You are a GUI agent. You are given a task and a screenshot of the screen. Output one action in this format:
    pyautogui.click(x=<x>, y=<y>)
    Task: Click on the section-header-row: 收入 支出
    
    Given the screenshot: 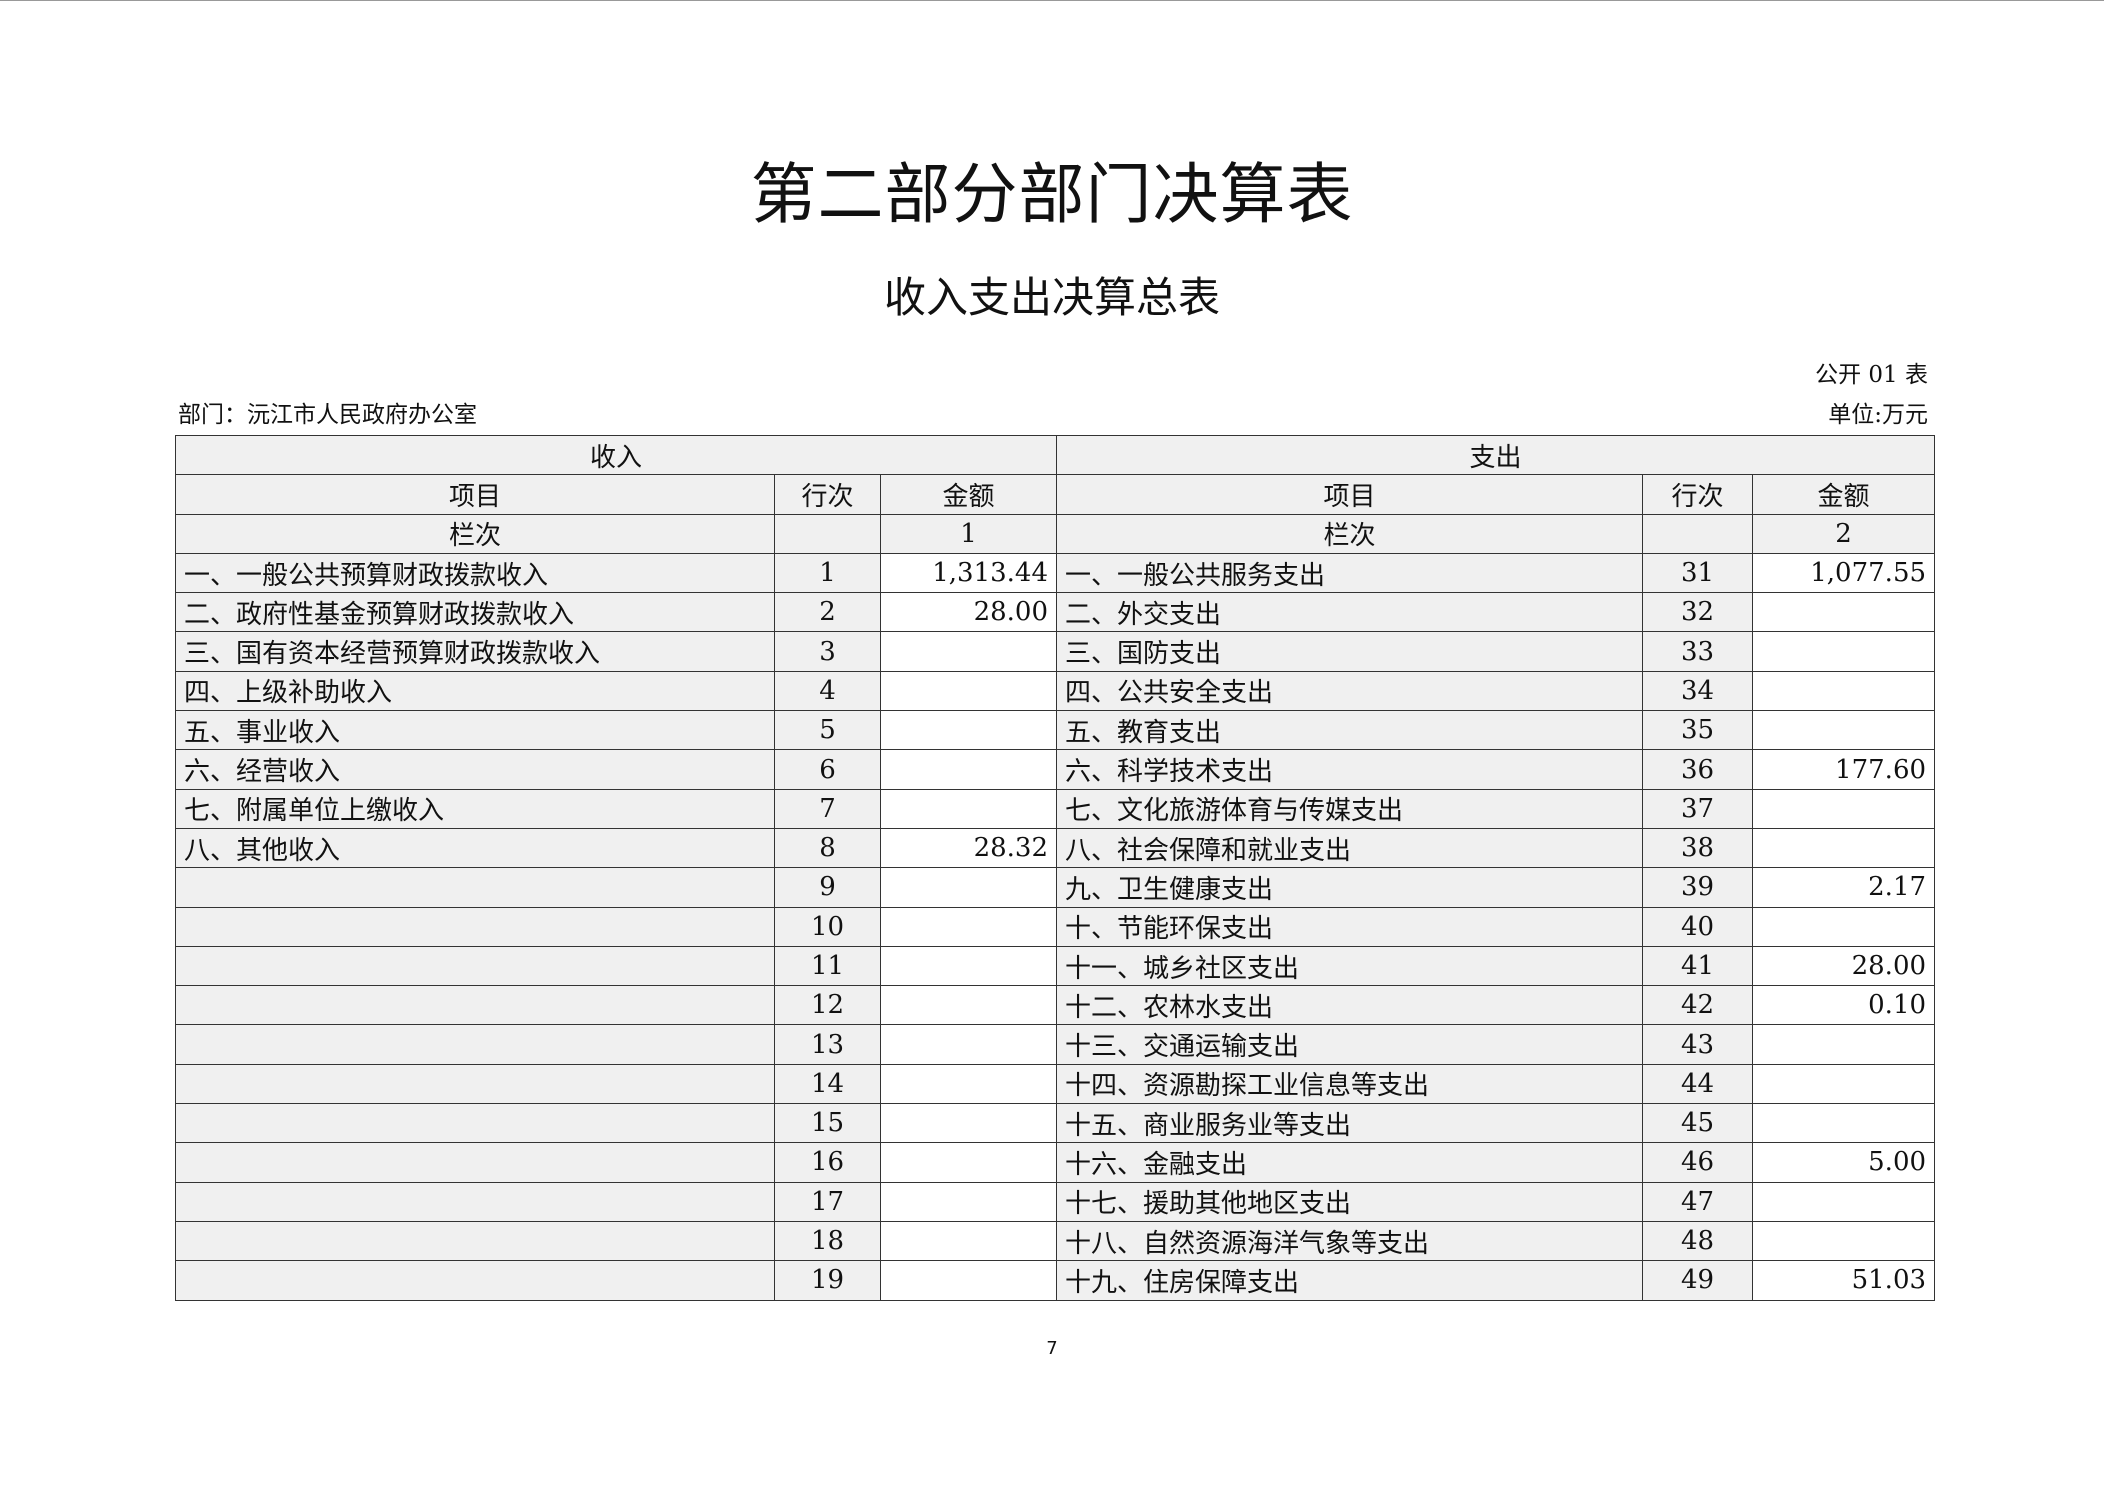 What is the action you would take?
    pyautogui.click(x=1055, y=455)
    